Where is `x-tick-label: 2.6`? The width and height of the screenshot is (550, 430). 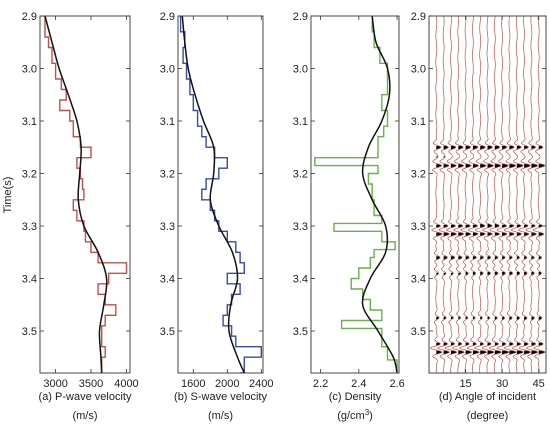
x-tick-label: 2.6 is located at coordinates (396, 384).